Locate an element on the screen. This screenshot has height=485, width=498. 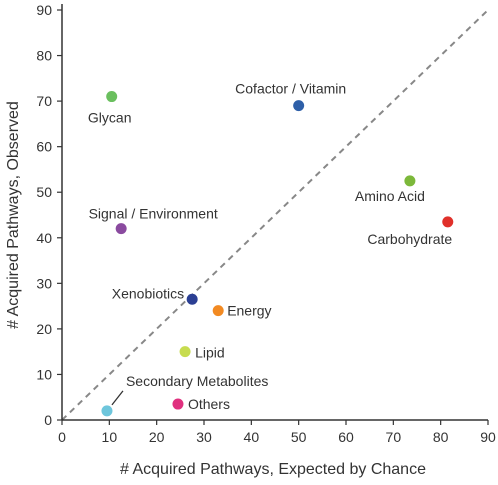
point-label-glycan: Glycan is located at coordinates (110, 118).